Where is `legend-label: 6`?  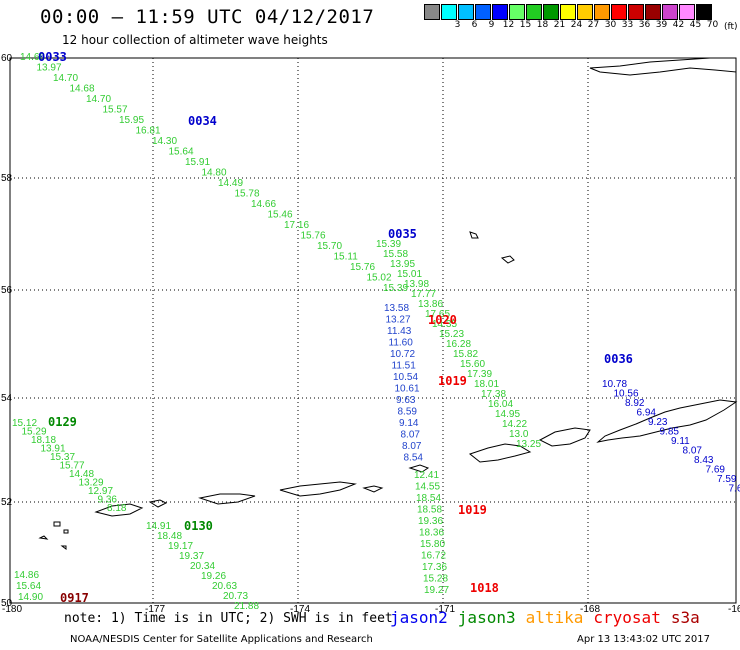 legend-label: 6 is located at coordinates (474, 25).